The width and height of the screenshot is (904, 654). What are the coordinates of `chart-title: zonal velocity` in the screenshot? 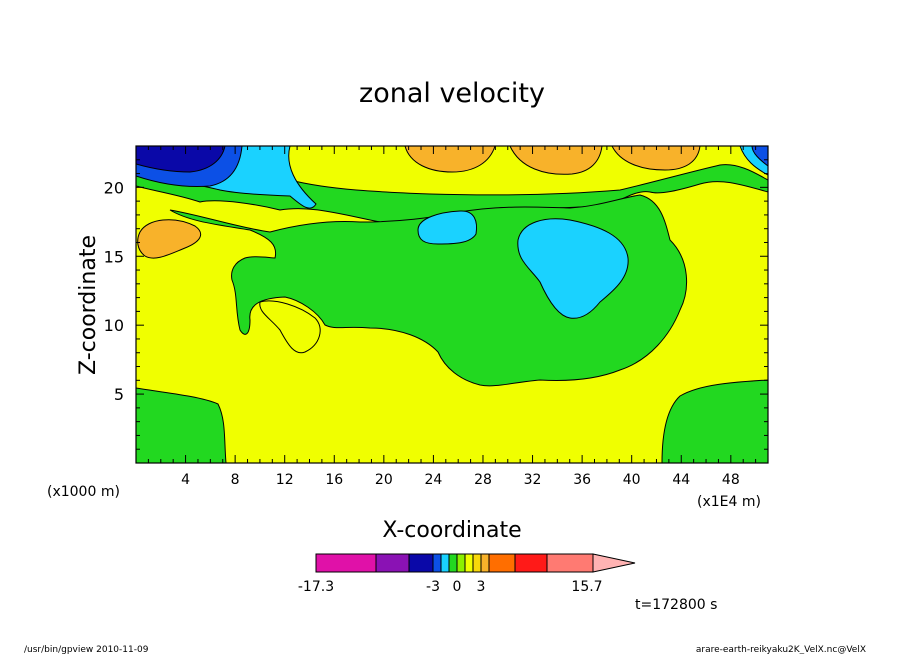 It's located at (452, 93).